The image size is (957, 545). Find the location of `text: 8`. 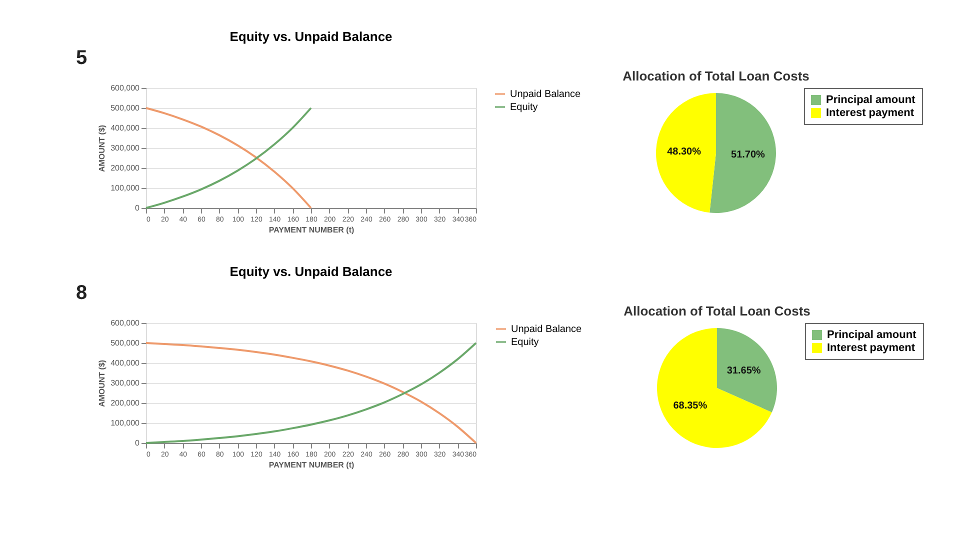

text: 8 is located at coordinates (82, 293).